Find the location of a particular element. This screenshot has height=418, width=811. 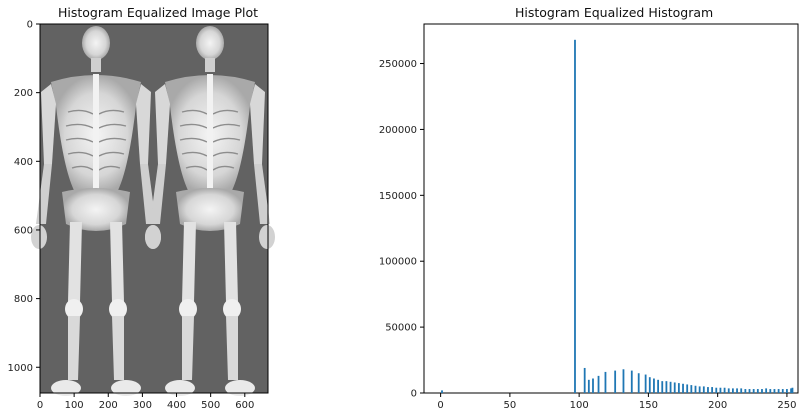

image-xtick-label: 0 is located at coordinates (40, 405).